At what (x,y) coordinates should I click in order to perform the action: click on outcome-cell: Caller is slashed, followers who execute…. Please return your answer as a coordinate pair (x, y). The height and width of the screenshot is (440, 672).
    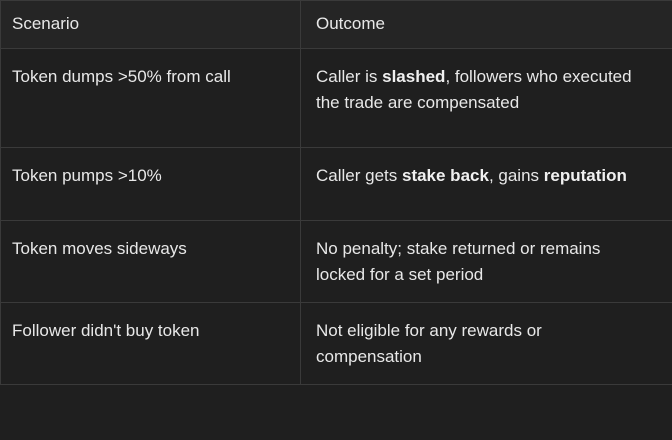
    Looking at the image, I should click on (486, 98).